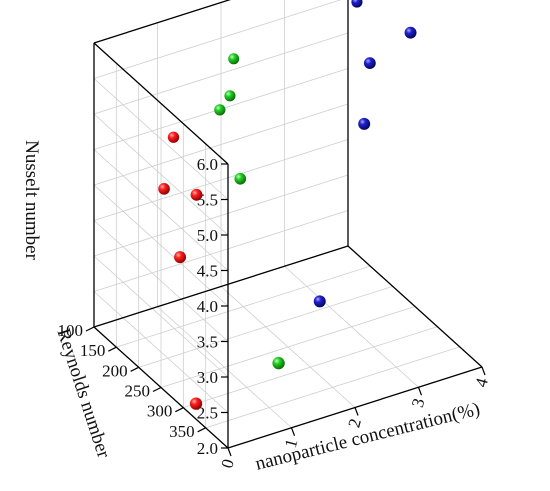 The width and height of the screenshot is (550, 491). I want to click on x-tick-label: 3, so click(418, 402).